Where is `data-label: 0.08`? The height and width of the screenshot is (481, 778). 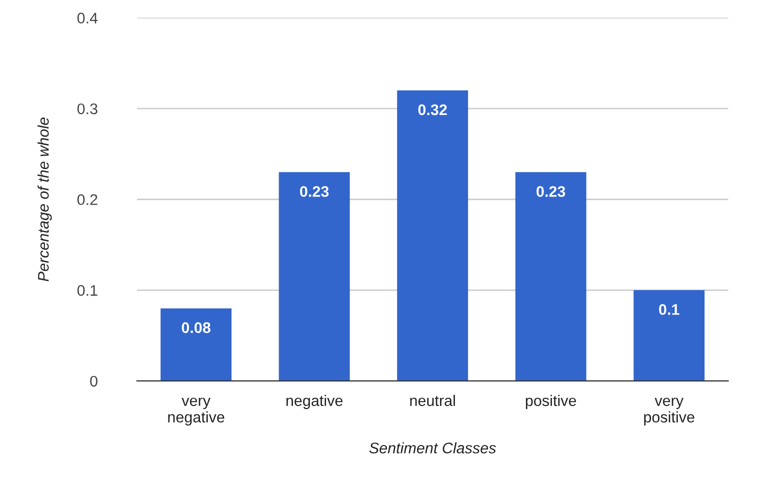
data-label: 0.08 is located at coordinates (196, 328).